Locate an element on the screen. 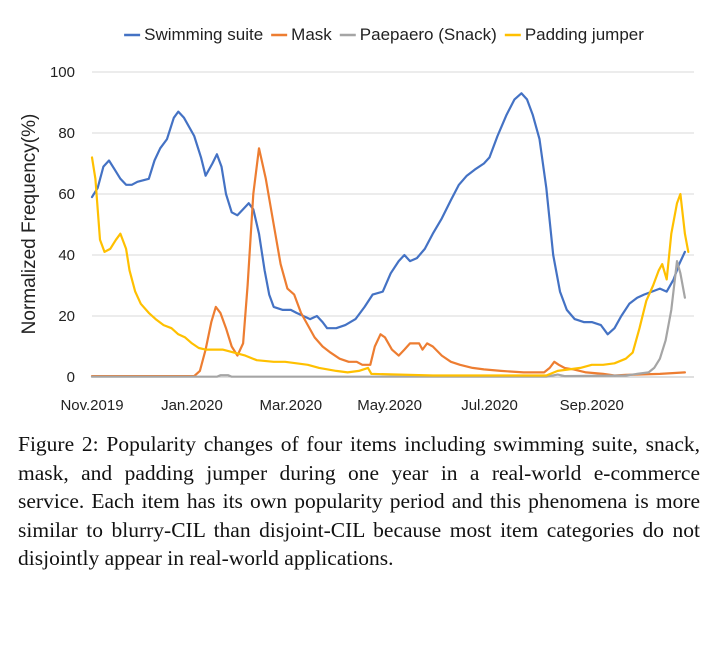  y-tick-60: 60 is located at coordinates (66, 194).